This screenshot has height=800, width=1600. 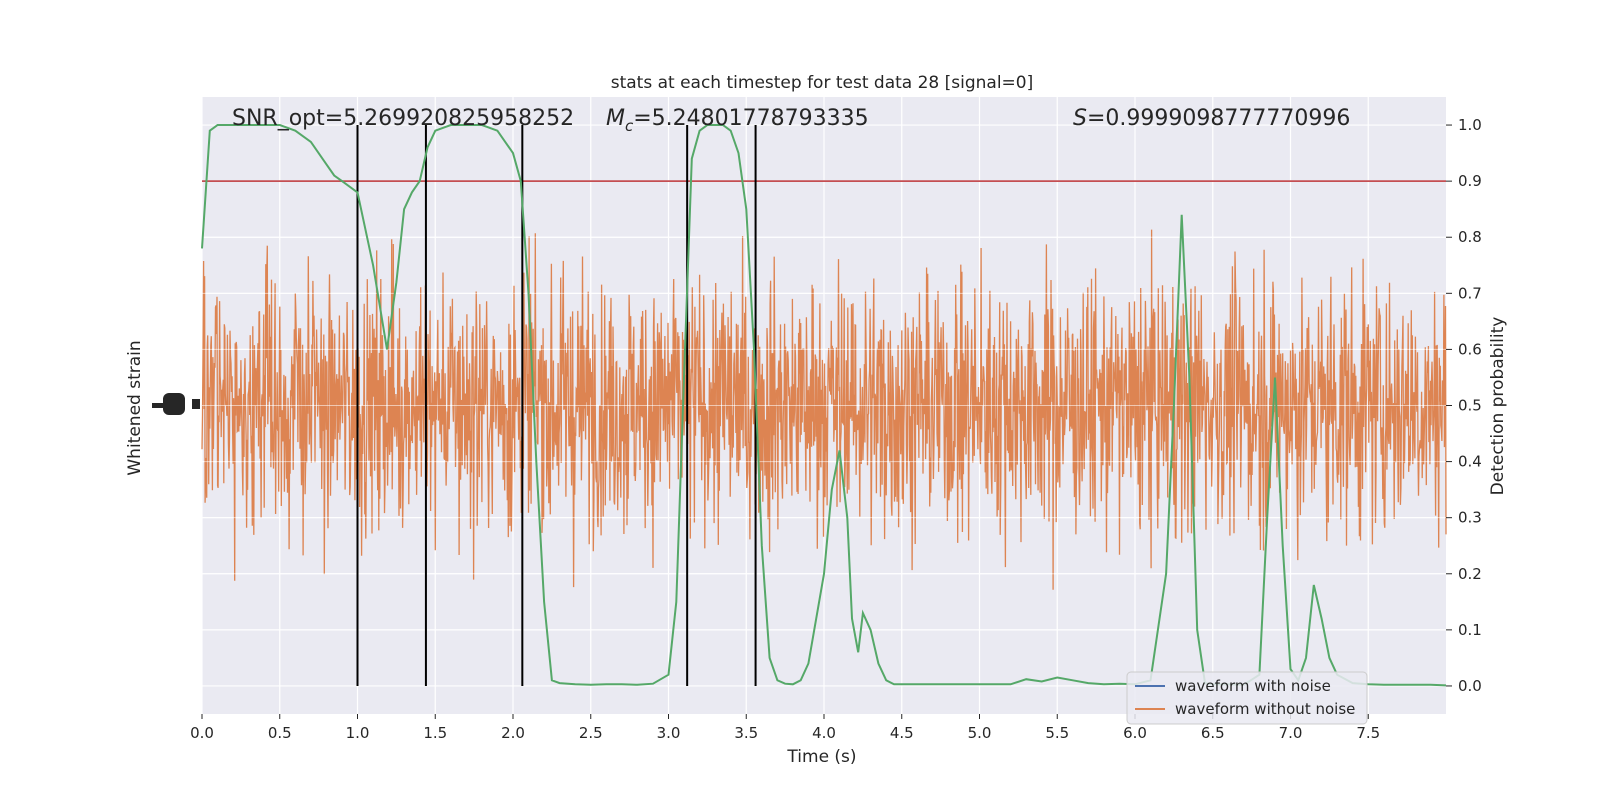 What do you see at coordinates (629, 126) in the screenshot?
I see `mc-subscript: c` at bounding box center [629, 126].